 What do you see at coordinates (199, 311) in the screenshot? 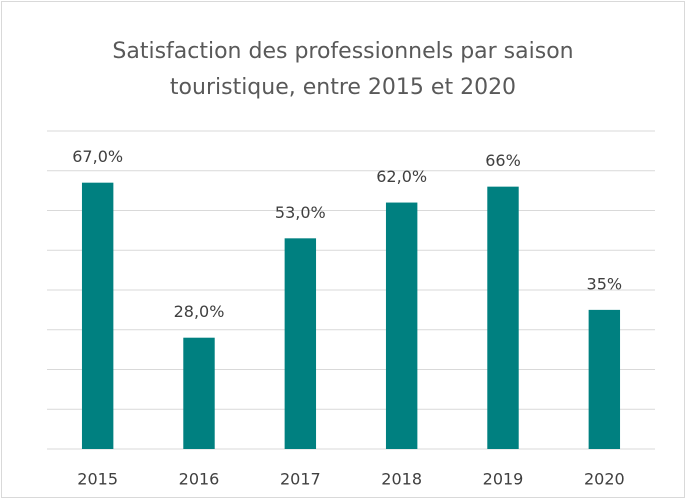
I see `data-label: 28,0%` at bounding box center [199, 311].